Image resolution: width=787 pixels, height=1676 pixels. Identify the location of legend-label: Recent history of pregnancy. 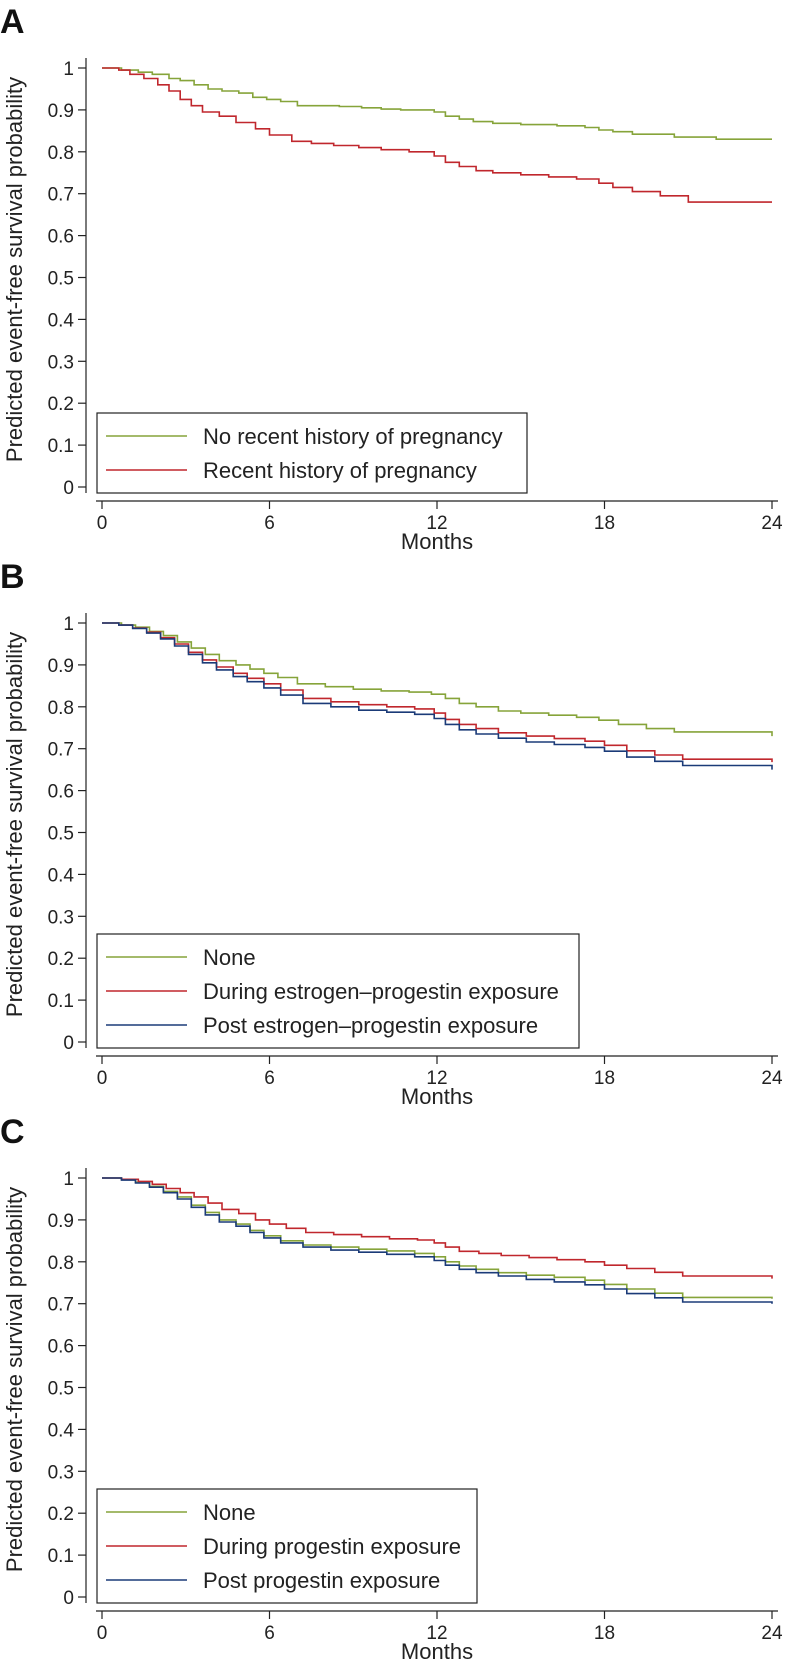
(340, 470).